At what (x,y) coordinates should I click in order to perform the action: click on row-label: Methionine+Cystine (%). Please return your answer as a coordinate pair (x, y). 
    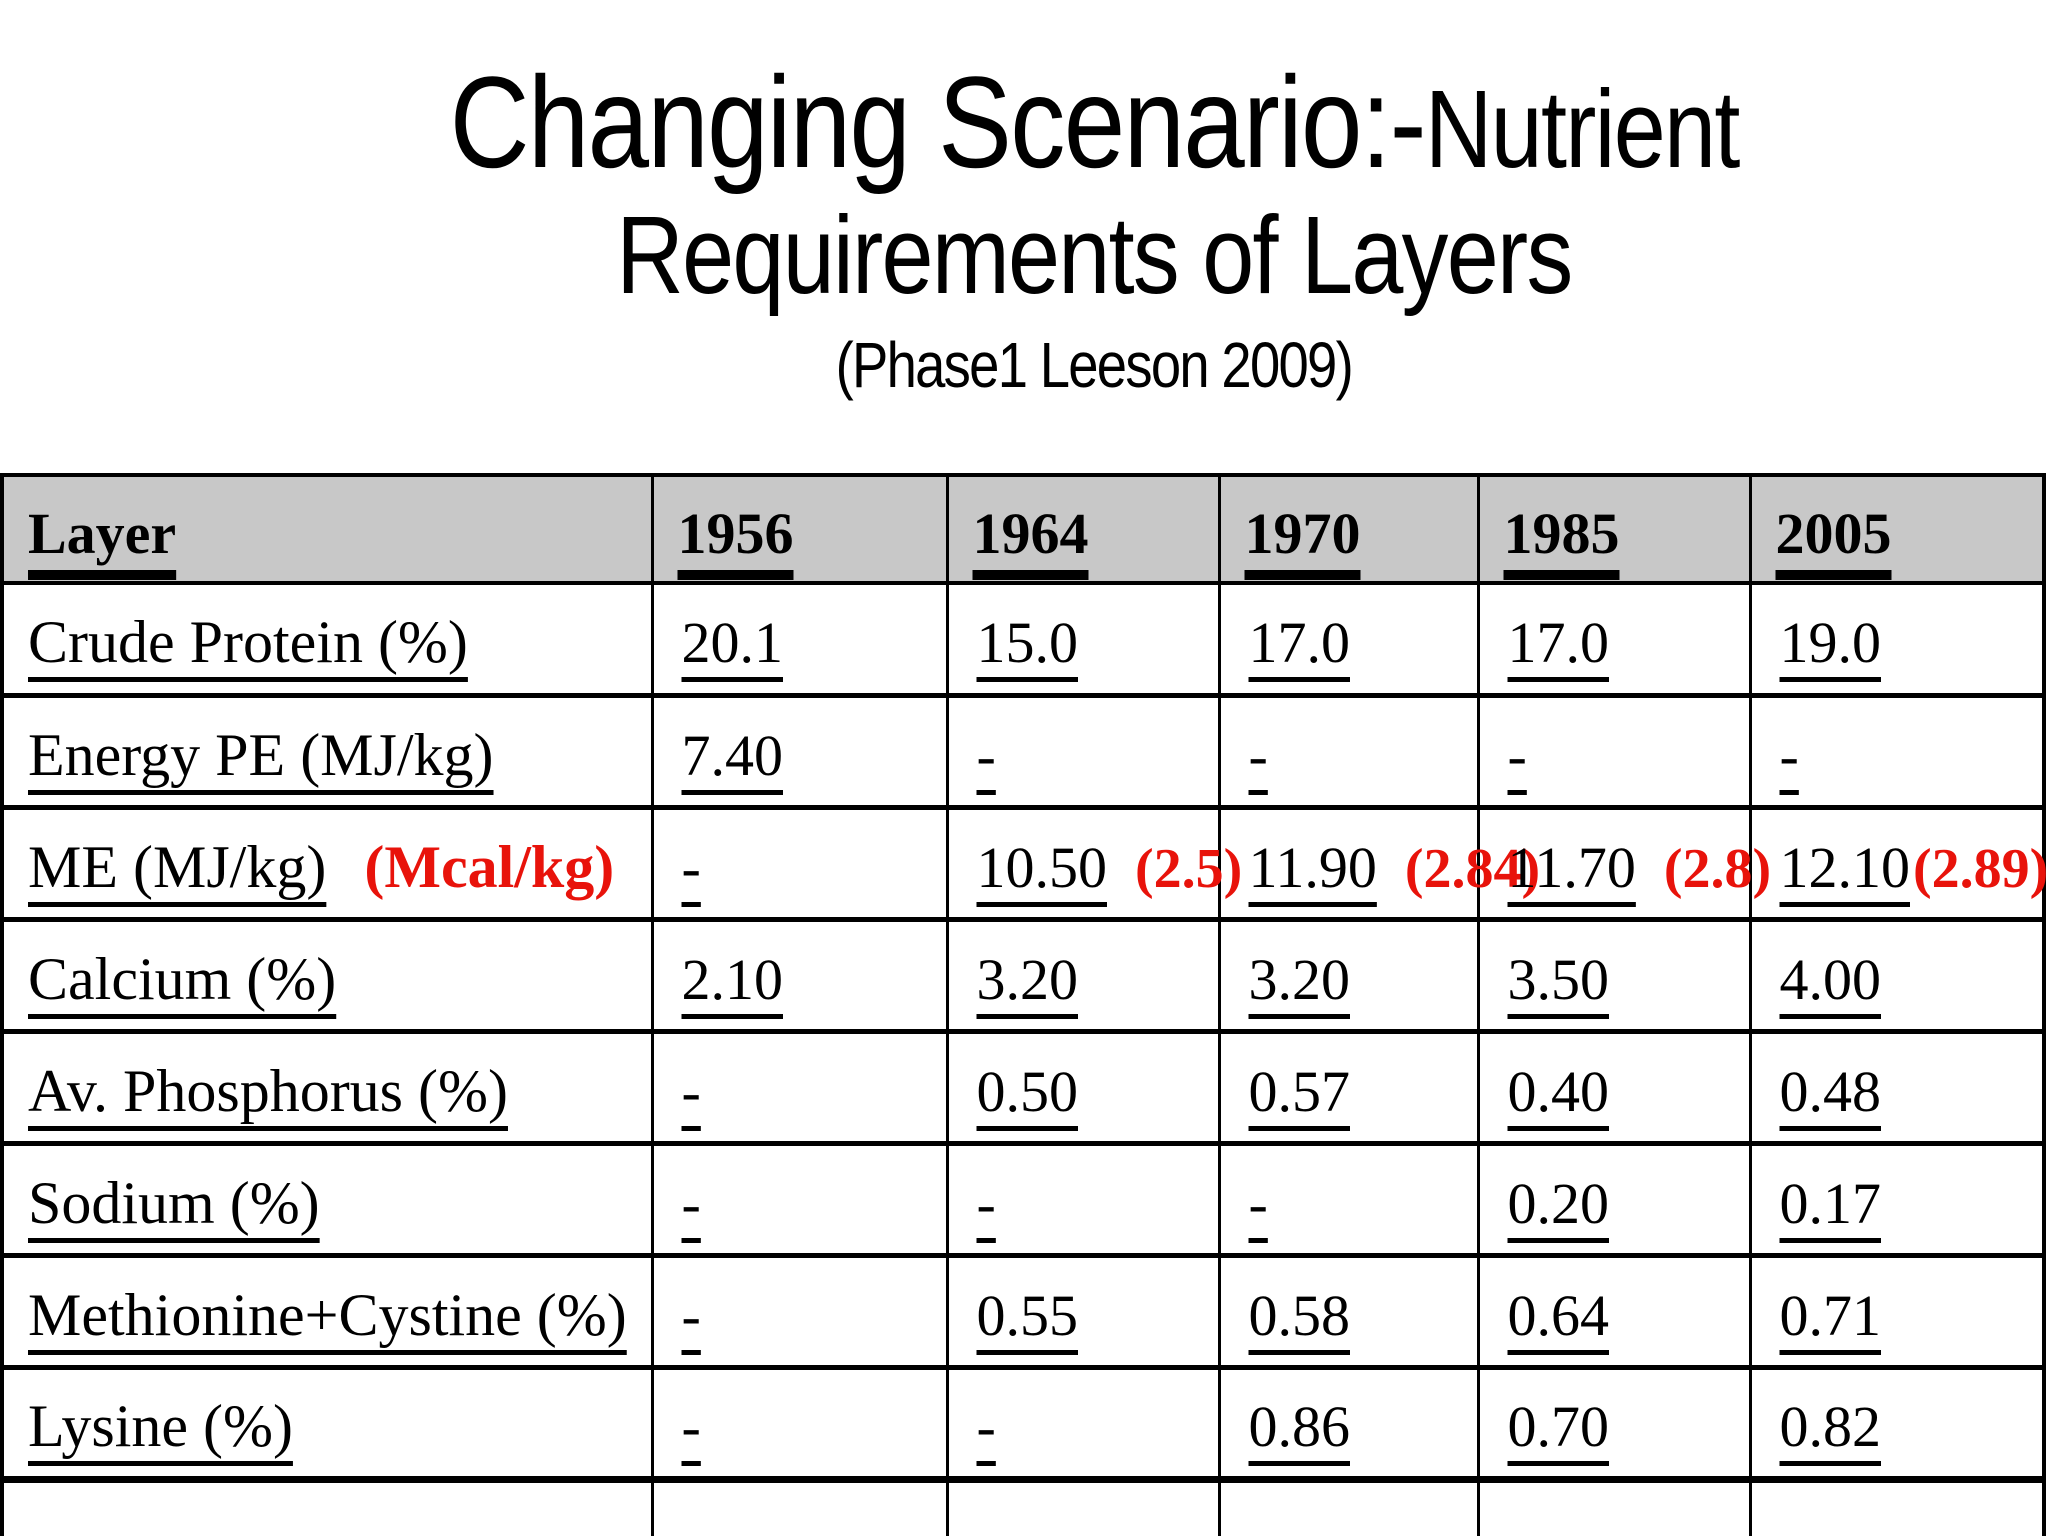
    Looking at the image, I should click on (327, 1314).